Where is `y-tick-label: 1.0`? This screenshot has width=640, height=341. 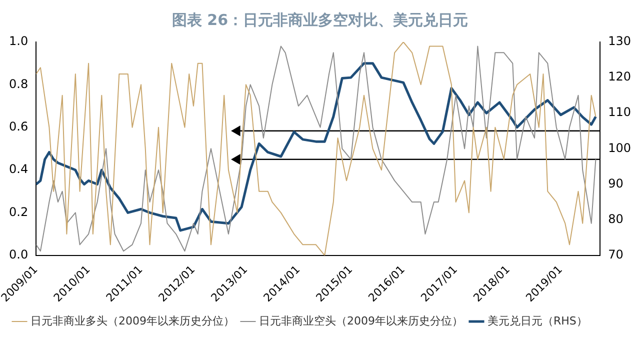 y-tick-label: 1.0 is located at coordinates (18, 41).